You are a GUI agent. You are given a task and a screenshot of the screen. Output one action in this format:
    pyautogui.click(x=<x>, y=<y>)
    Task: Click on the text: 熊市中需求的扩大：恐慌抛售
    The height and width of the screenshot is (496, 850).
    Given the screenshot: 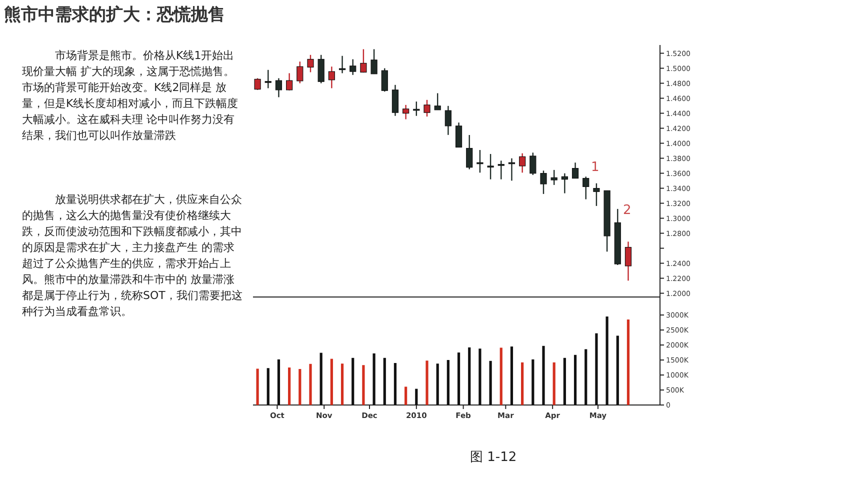 What is the action you would take?
    pyautogui.click(x=114, y=15)
    